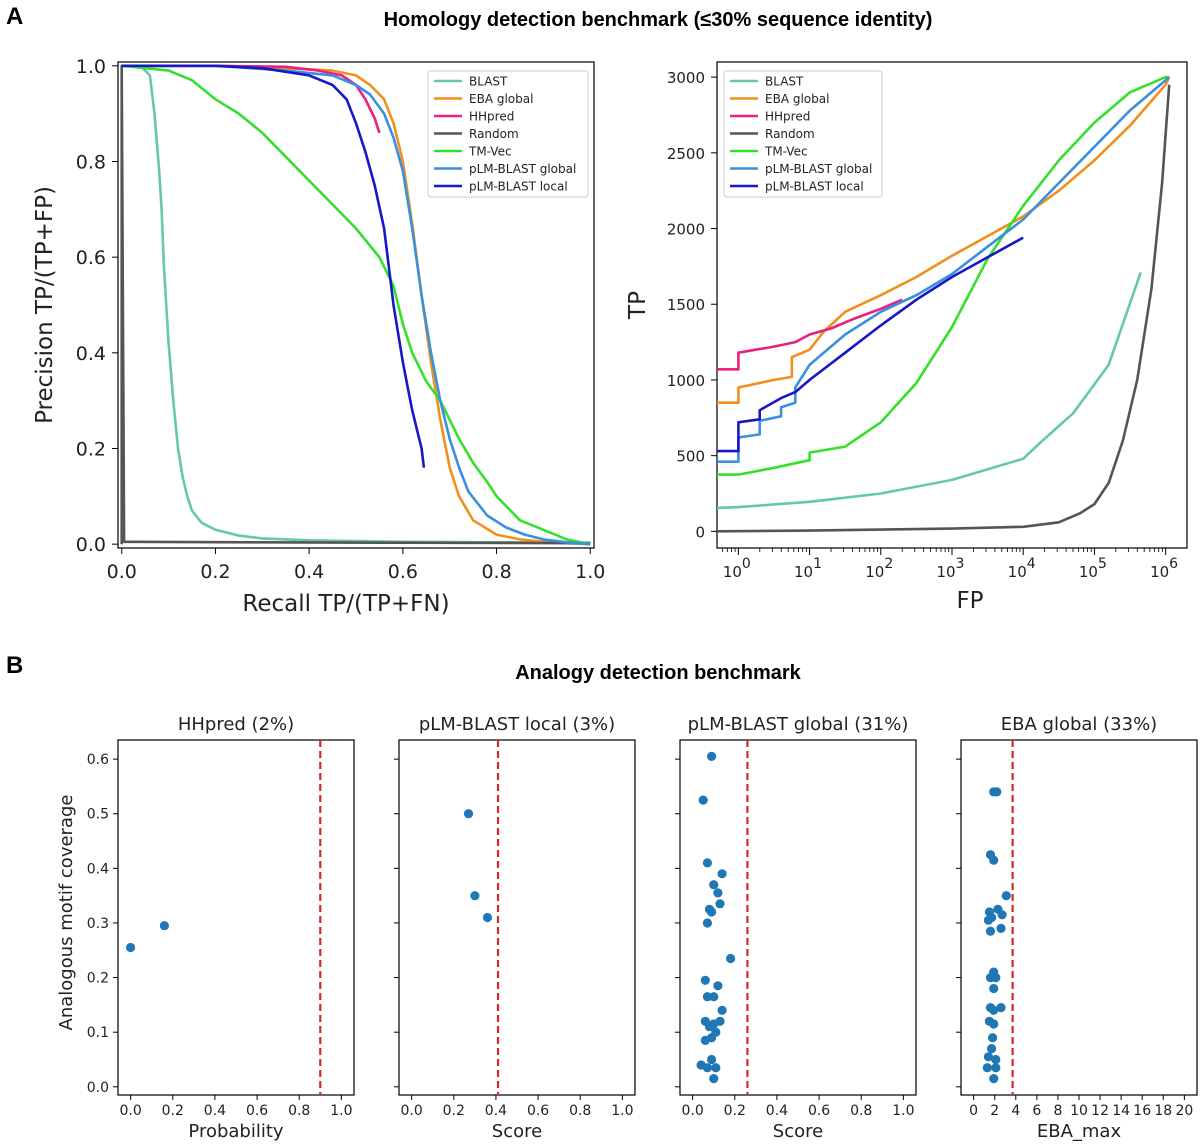 The width and height of the screenshot is (1200, 1145). What do you see at coordinates (622, 1111) in the screenshot?
I see `x-tick-label: 1.0` at bounding box center [622, 1111].